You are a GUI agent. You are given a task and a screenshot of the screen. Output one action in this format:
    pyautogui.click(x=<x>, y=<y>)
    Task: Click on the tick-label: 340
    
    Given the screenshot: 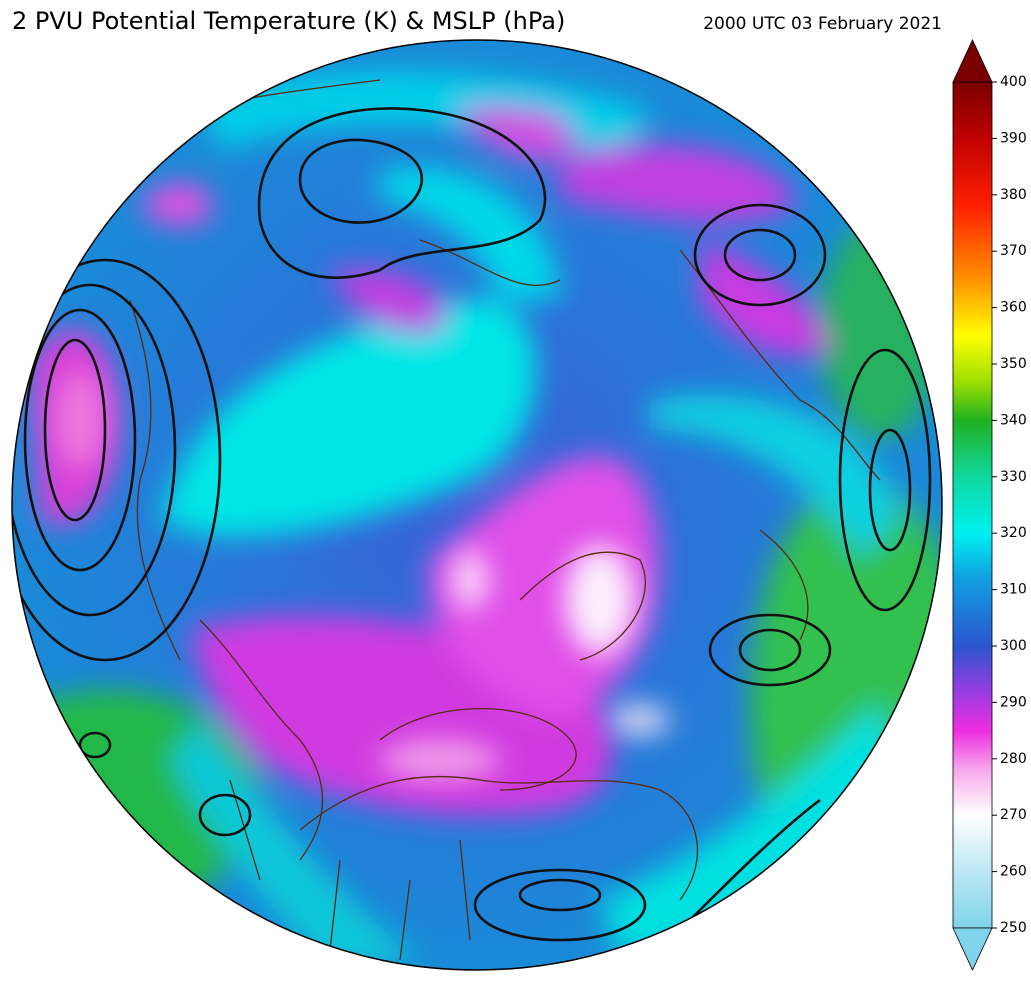 What is the action you would take?
    pyautogui.click(x=1013, y=420)
    